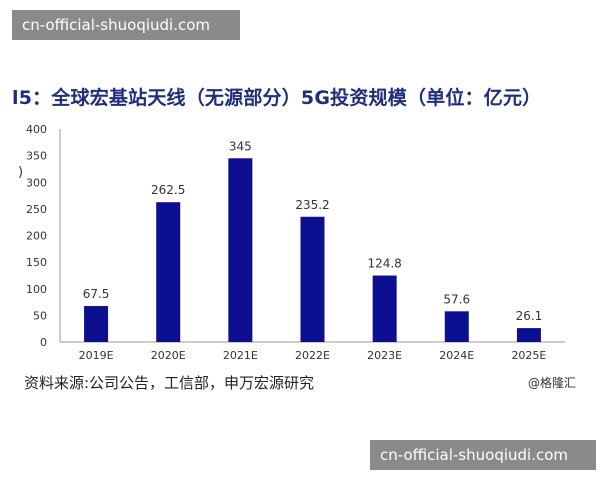 The height and width of the screenshot is (480, 600). I want to click on bar-2019E, so click(96, 324).